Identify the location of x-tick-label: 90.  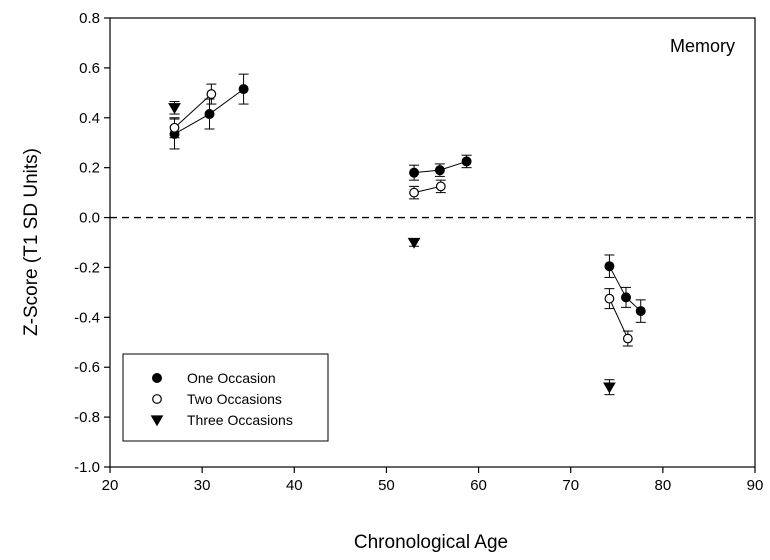
(755, 485).